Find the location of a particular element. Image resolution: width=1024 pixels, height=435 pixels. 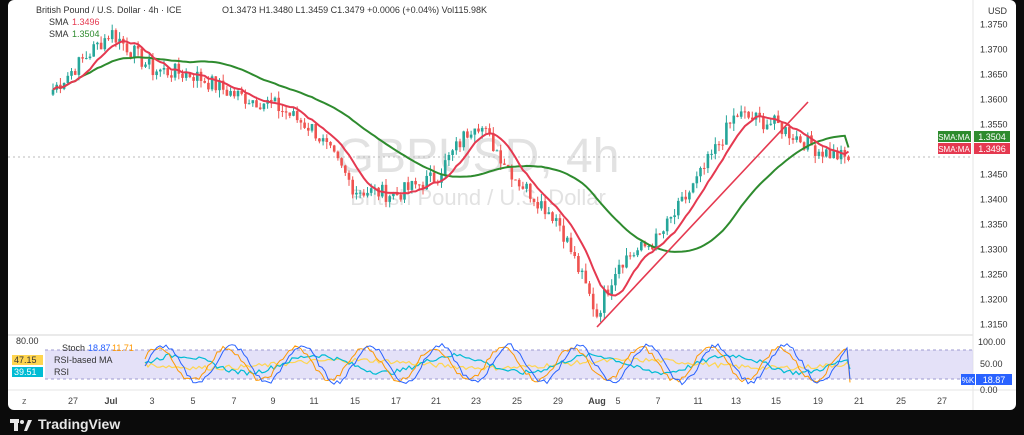

sma-slow-legend-label: SMA is located at coordinates (59, 34).